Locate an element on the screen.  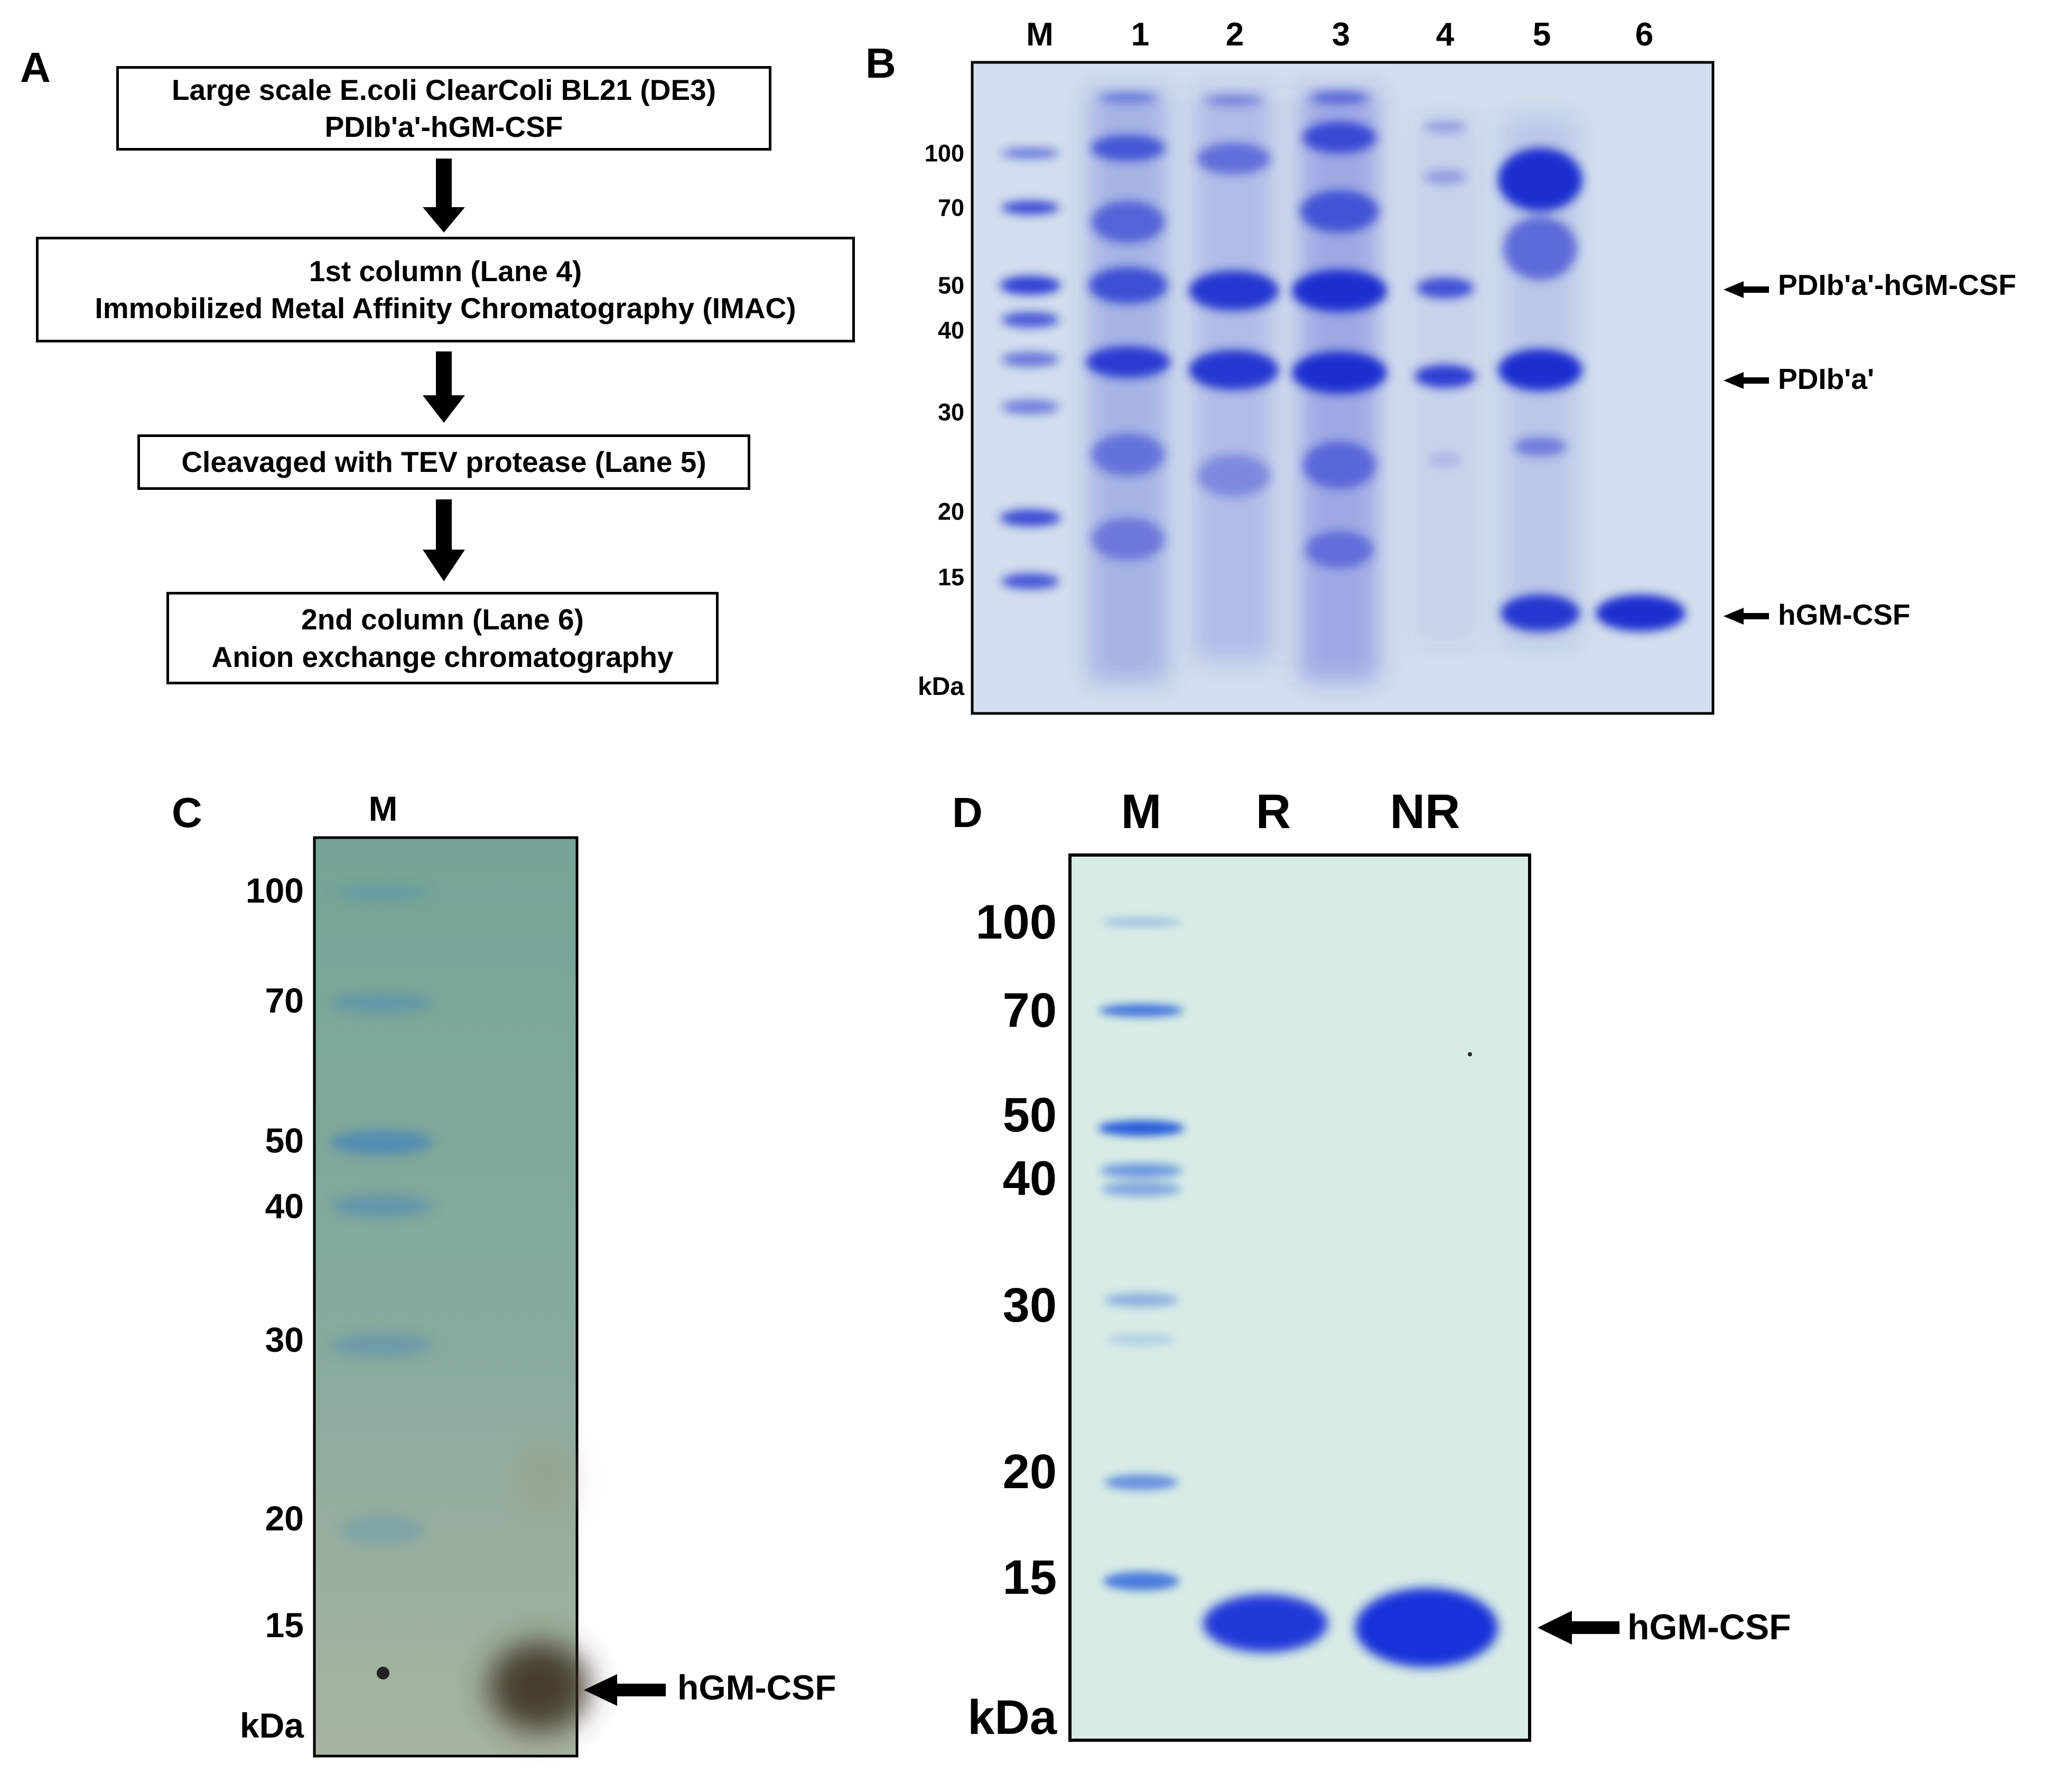
gel-c-lane-m: M is located at coordinates (383, 808).